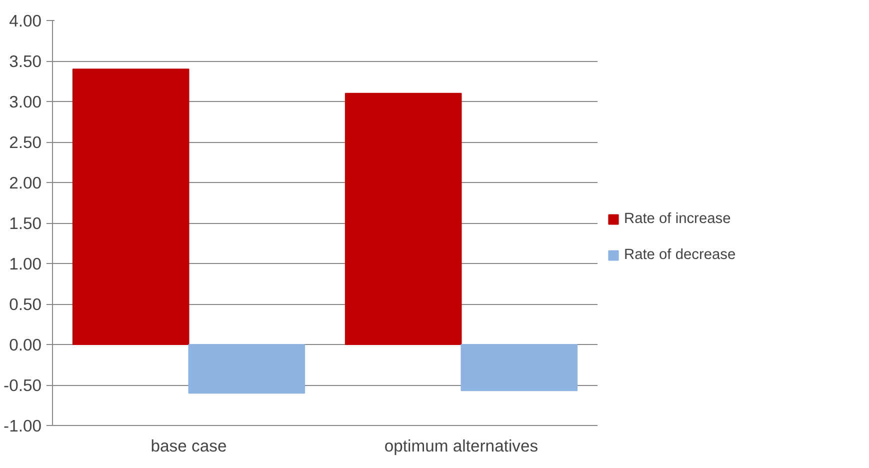 The width and height of the screenshot is (869, 468). I want to click on y-tick-label: 2.00, so click(25, 183).